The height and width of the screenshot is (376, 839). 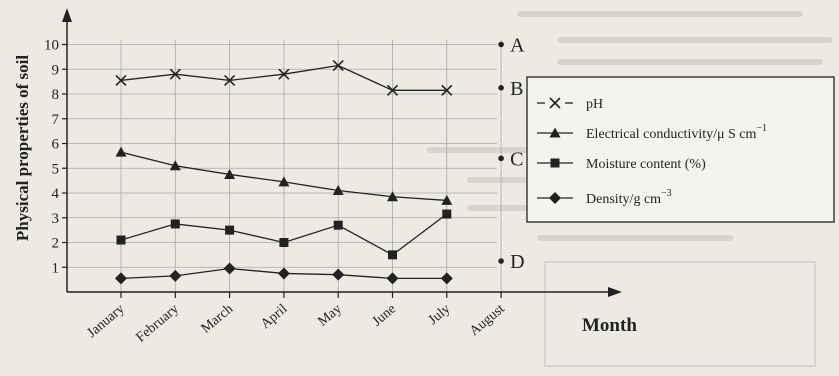 I want to click on x-tick-label: June, so click(x=384, y=316).